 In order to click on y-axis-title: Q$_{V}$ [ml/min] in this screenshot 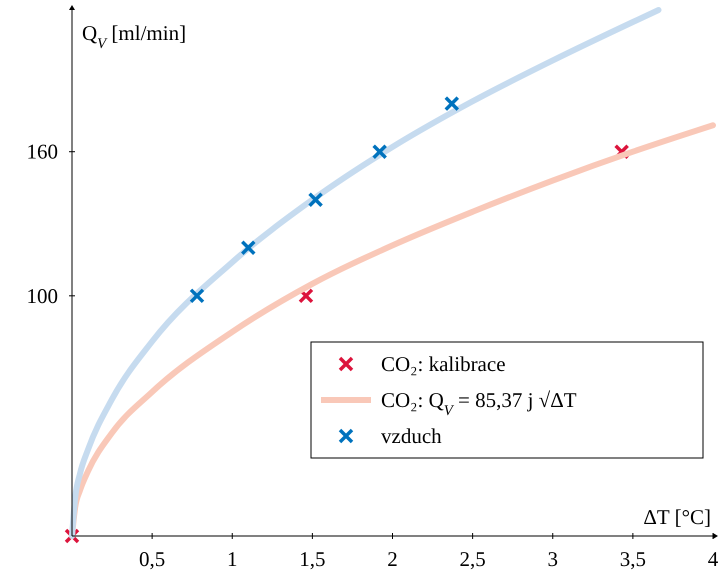, I will do `click(134, 36)`.